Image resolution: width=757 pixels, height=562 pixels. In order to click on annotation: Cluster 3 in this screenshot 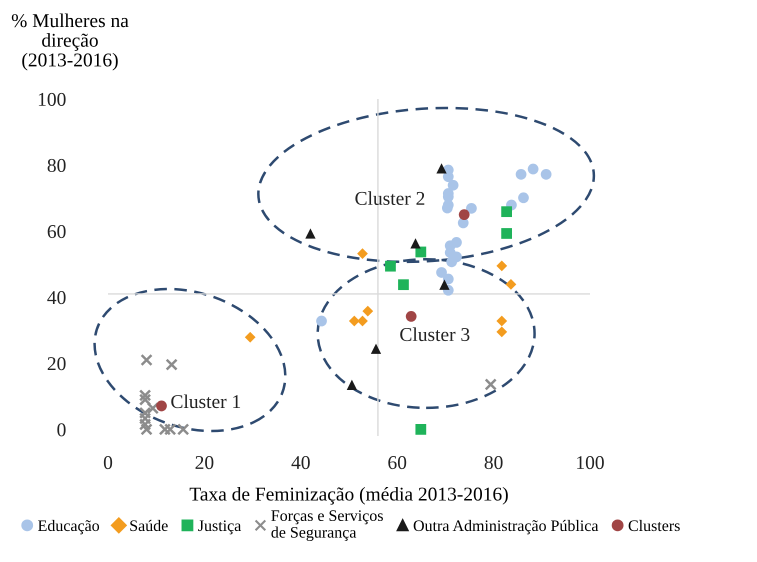, I will do `click(435, 334)`.